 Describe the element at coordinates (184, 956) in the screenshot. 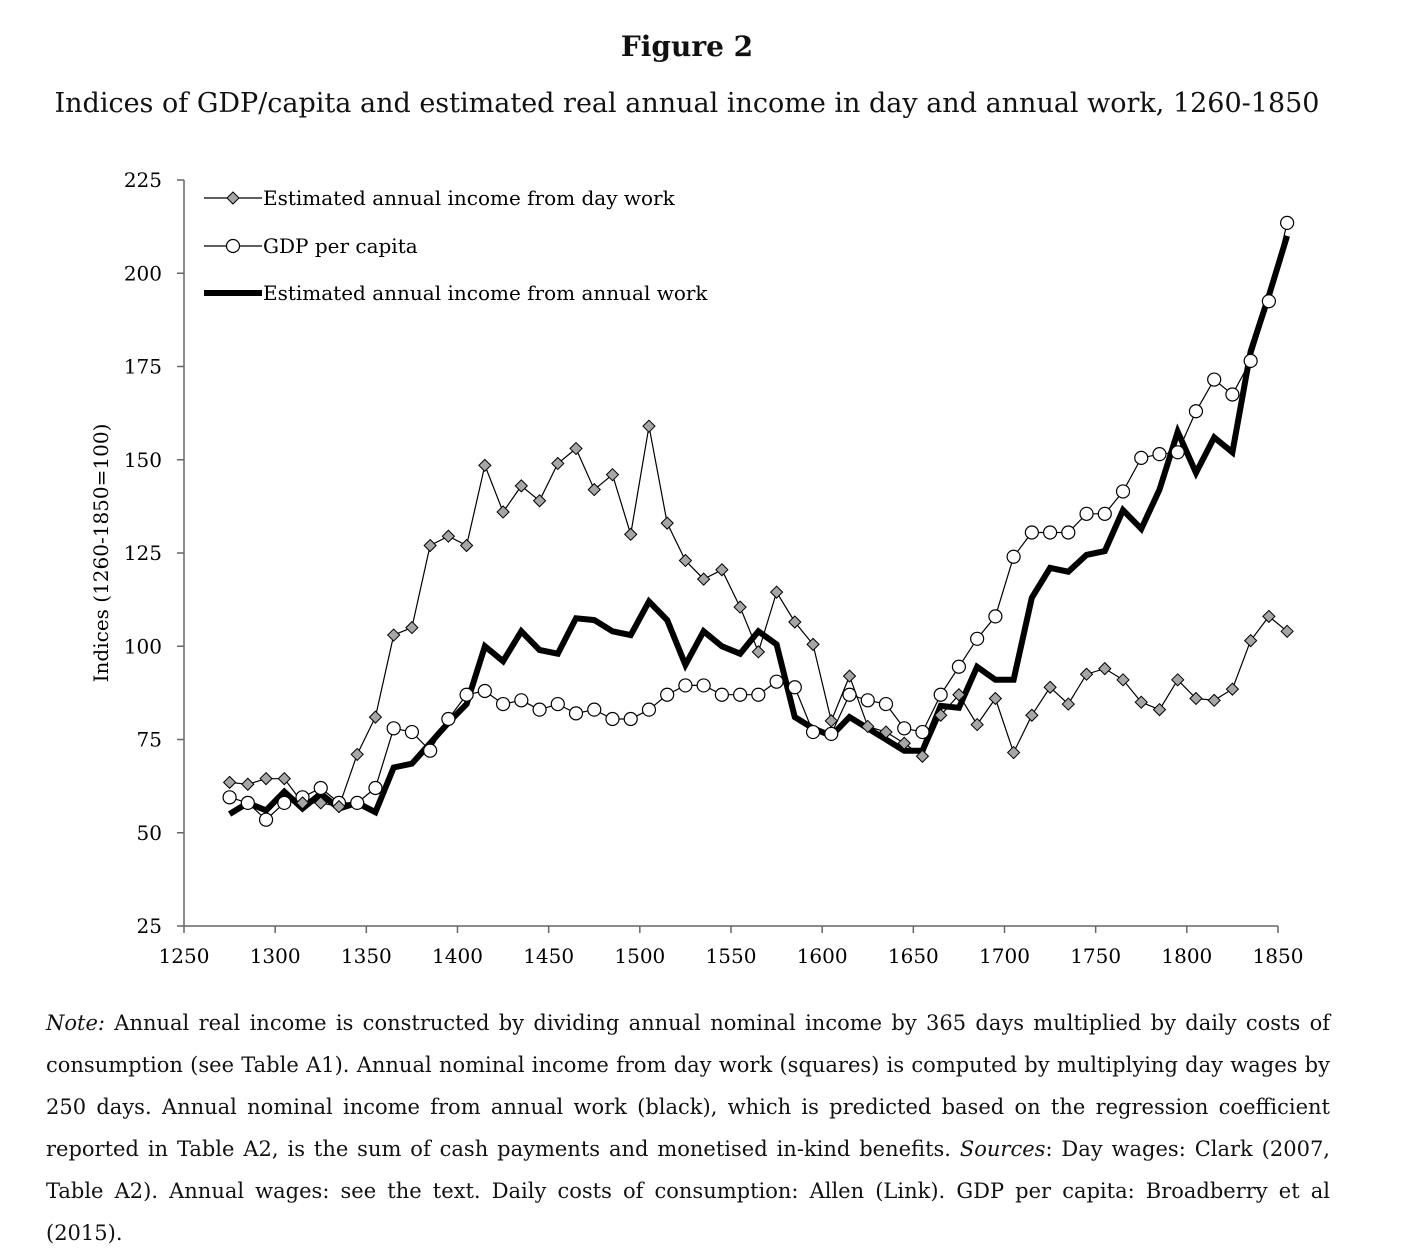

I see `x-tick-label: 1250` at that location.